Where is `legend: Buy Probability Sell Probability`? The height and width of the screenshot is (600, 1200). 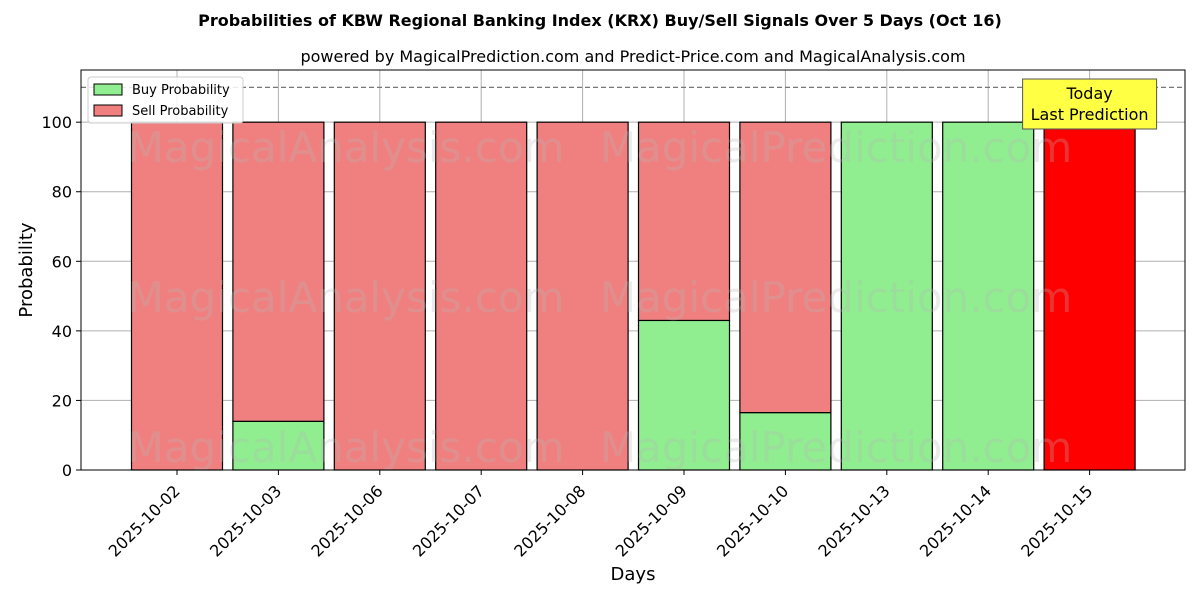
legend: Buy Probability Sell Probability is located at coordinates (165, 100).